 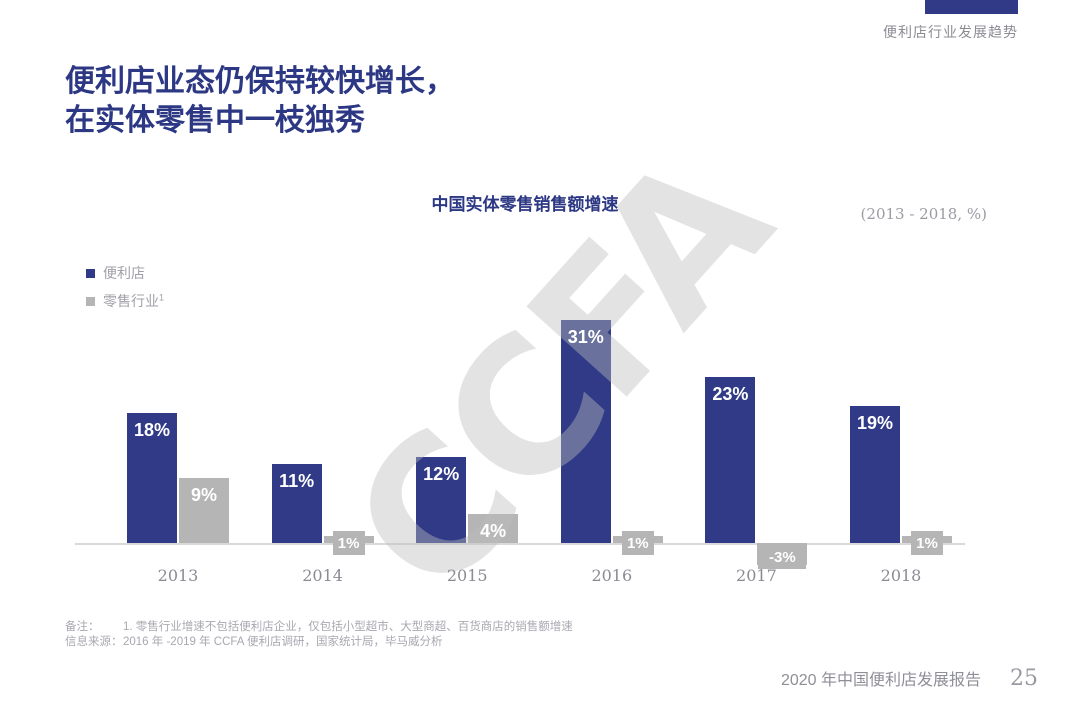 I want to click on axis-label-2018: 2018, so click(x=901, y=575).